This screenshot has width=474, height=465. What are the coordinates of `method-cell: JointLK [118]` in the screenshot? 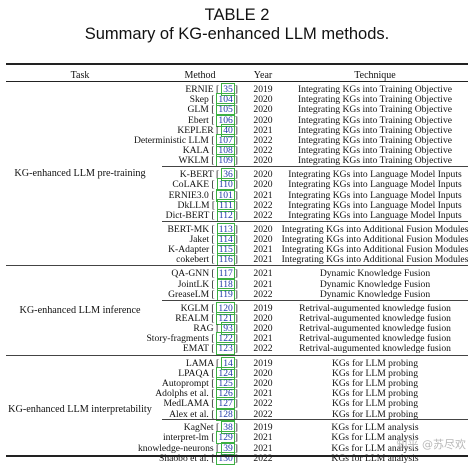 It's located at (207, 284).